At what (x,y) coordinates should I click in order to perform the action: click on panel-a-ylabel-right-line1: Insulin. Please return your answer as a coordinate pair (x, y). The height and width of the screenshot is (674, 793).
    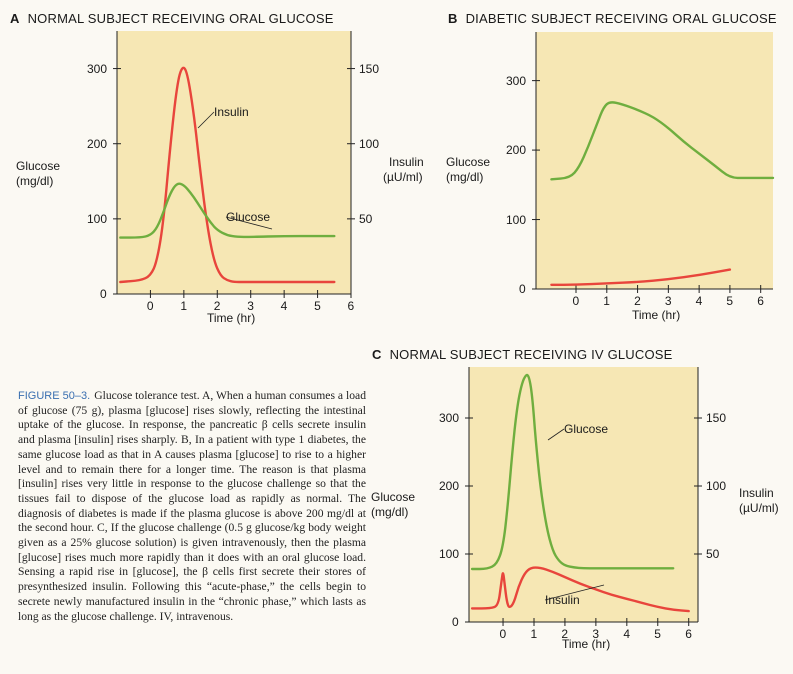
    Looking at the image, I should click on (406, 162).